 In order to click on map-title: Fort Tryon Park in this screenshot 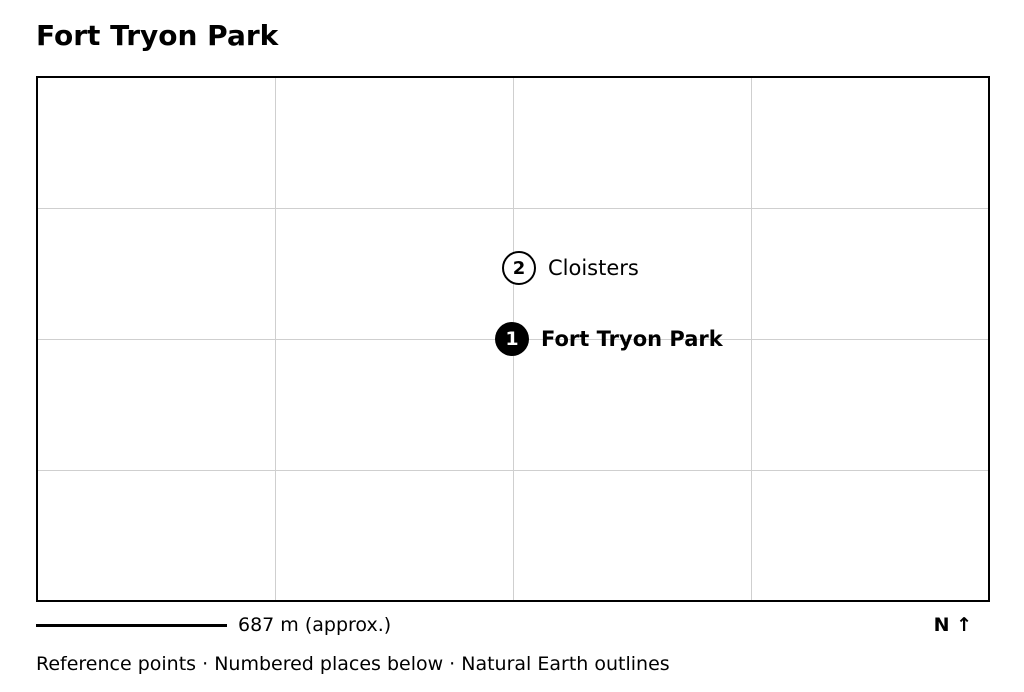, I will do `click(157, 35)`.